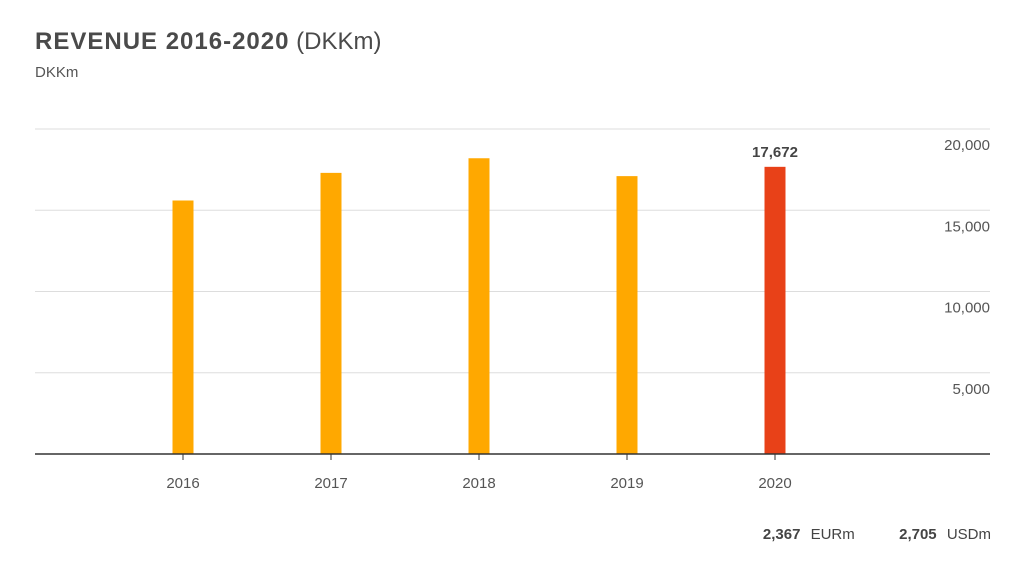 The height and width of the screenshot is (577, 1024). What do you see at coordinates (626, 483) in the screenshot?
I see `x-tick-label: 2019` at bounding box center [626, 483].